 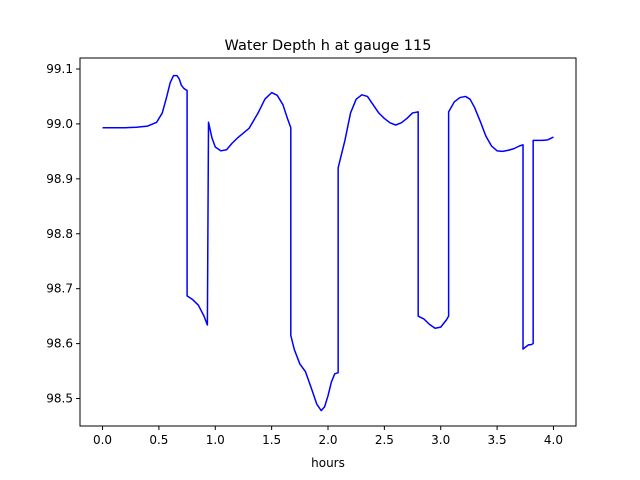 What do you see at coordinates (59, 289) in the screenshot?
I see `y-tick-label: 98.7` at bounding box center [59, 289].